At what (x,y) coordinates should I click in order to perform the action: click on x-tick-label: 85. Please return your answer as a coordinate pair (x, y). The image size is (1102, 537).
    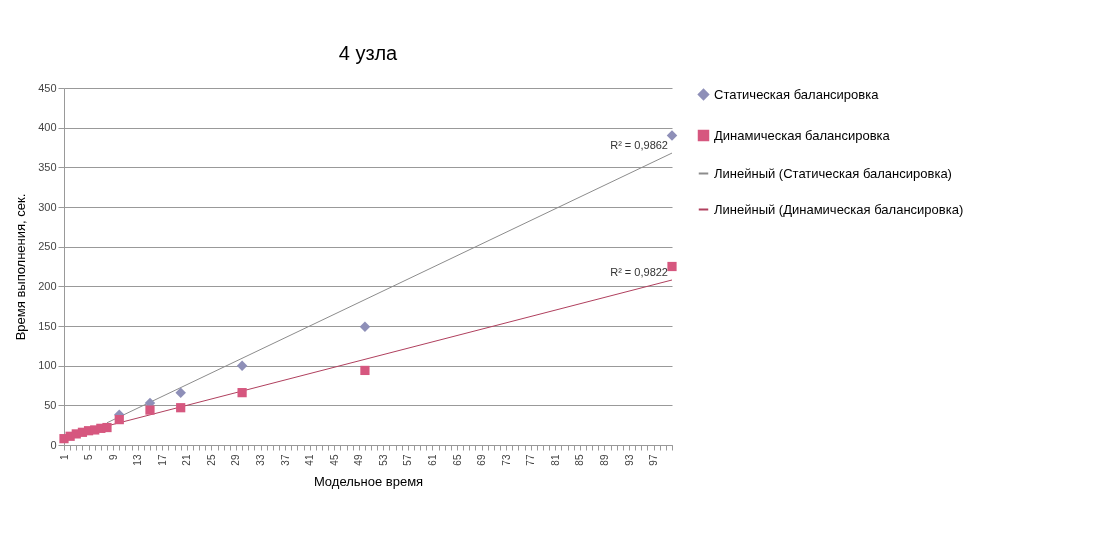
    Looking at the image, I should click on (580, 460).